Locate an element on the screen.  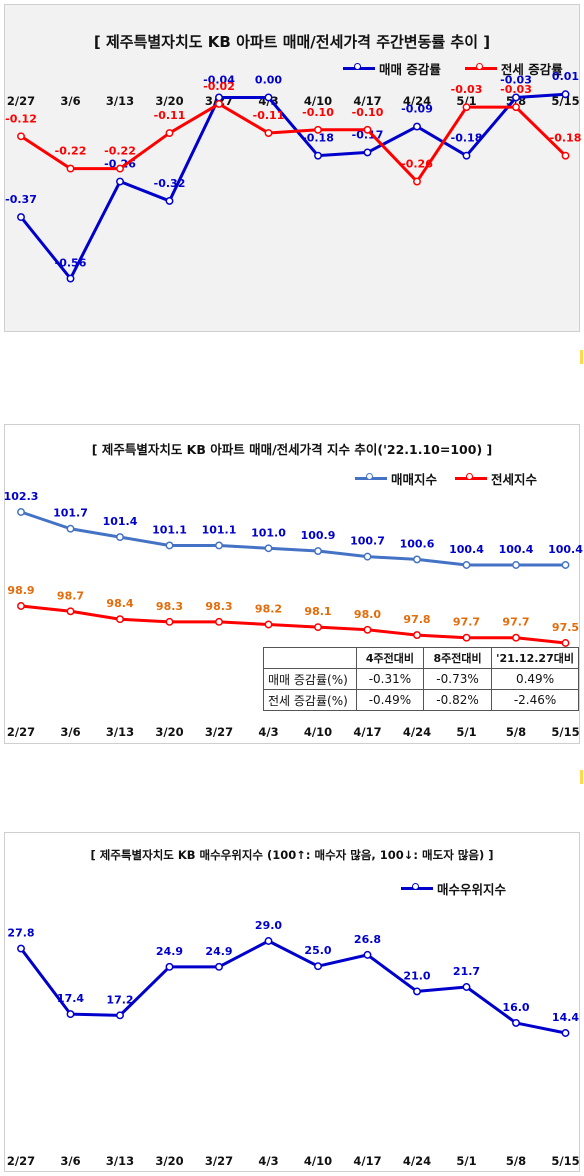
jeonse-index-data-label: 97.7 is located at coordinates (466, 622).